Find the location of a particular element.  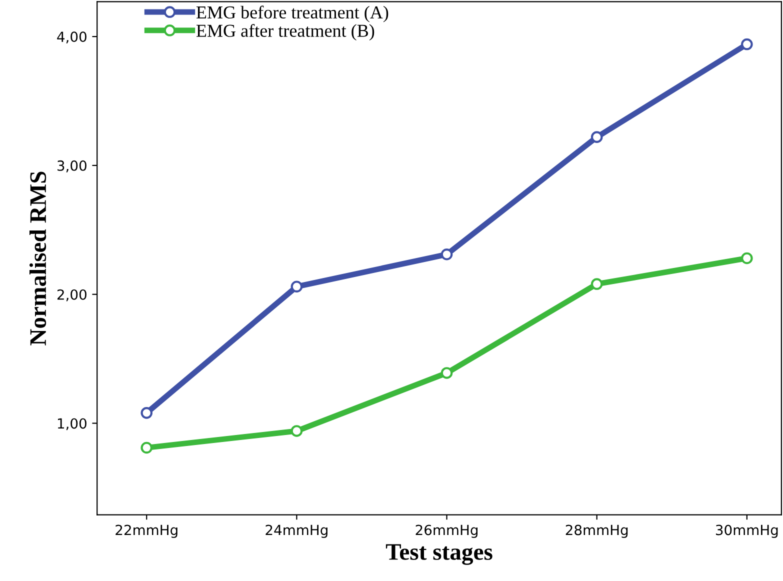

y-tick-label: 2,00 is located at coordinates (71, 295).